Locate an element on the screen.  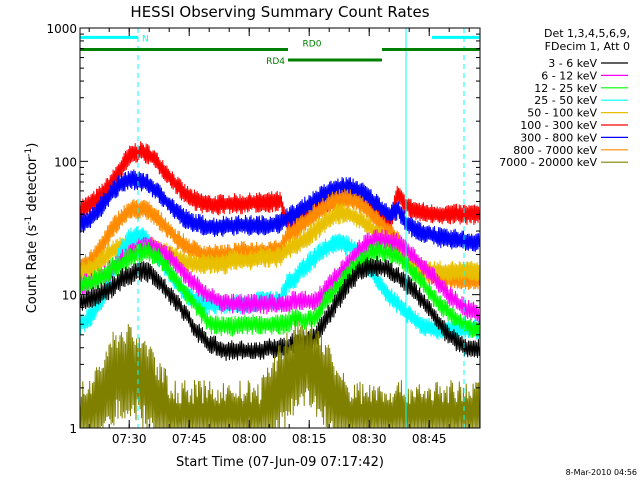
legend-entry-label: 800 - 7000 keV is located at coordinates (555, 150).